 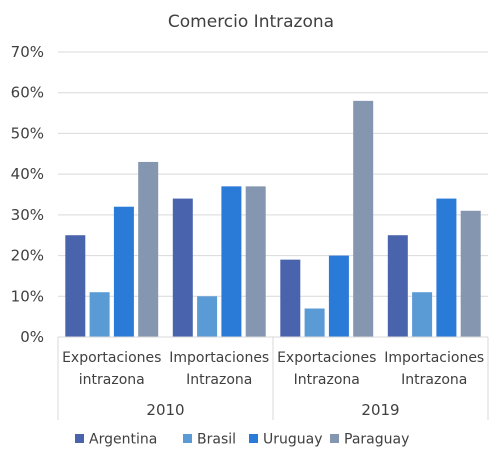 What do you see at coordinates (27, 174) in the screenshot?
I see `y-tick-label: 40%` at bounding box center [27, 174].